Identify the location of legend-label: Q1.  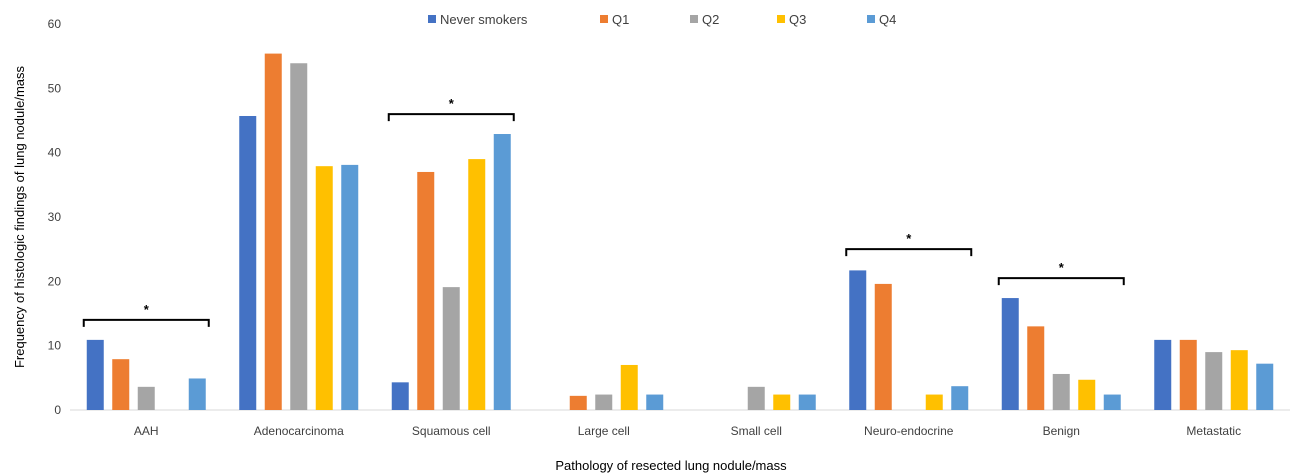
(620, 19).